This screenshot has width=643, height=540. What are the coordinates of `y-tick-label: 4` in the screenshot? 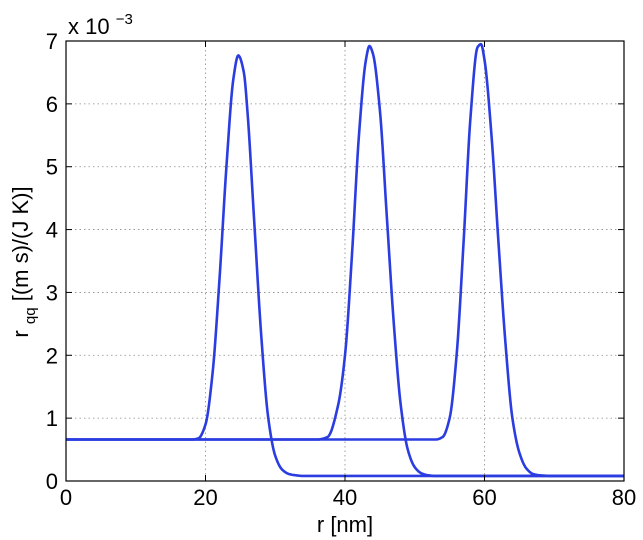 It's located at (52, 230).